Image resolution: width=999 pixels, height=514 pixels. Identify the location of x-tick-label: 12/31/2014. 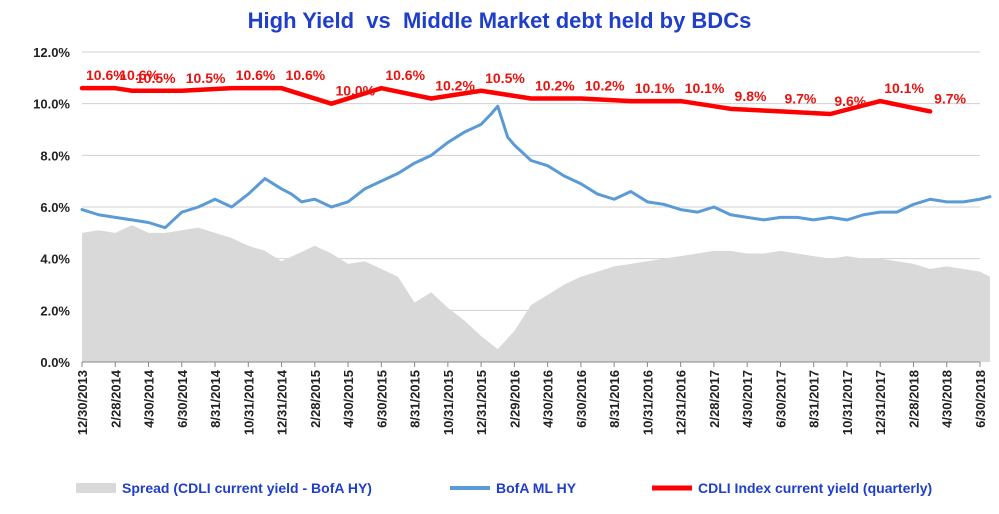
(282, 402).